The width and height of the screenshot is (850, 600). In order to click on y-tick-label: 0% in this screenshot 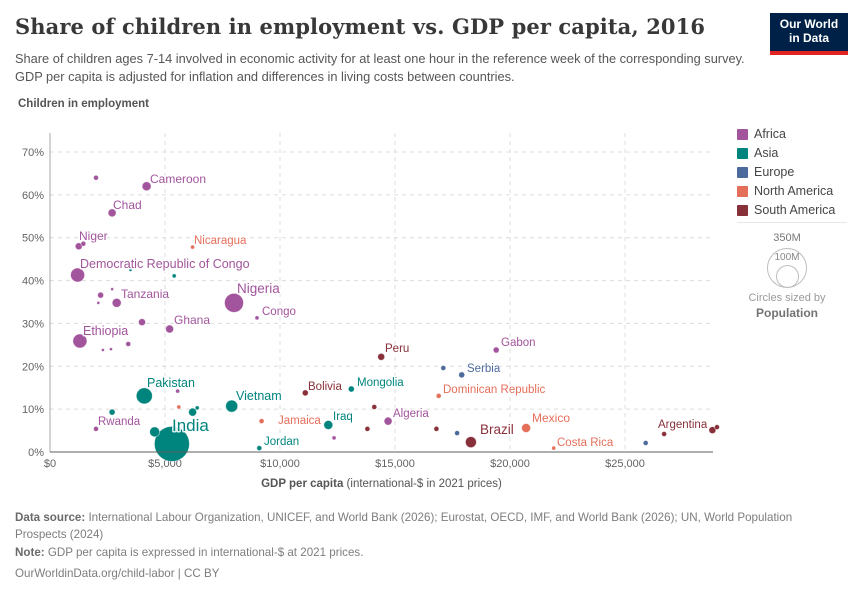, I will do `click(36, 453)`.